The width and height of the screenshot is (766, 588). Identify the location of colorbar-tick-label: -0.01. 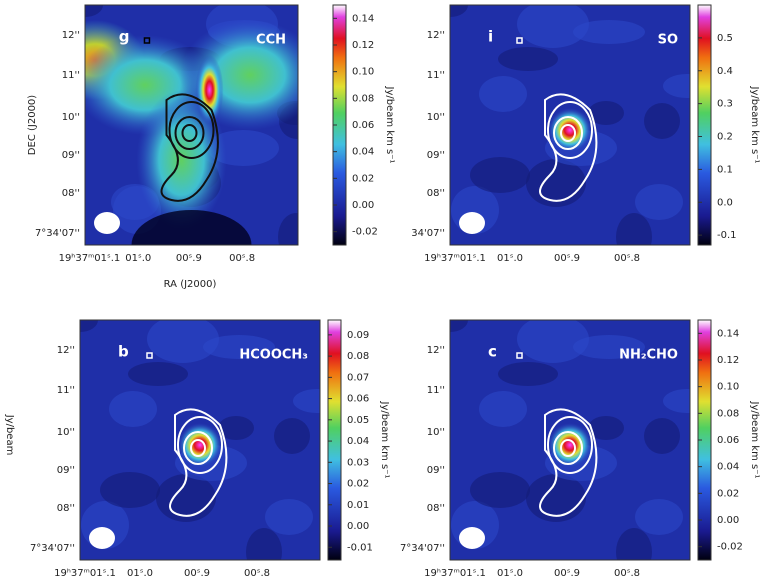
(360, 547).